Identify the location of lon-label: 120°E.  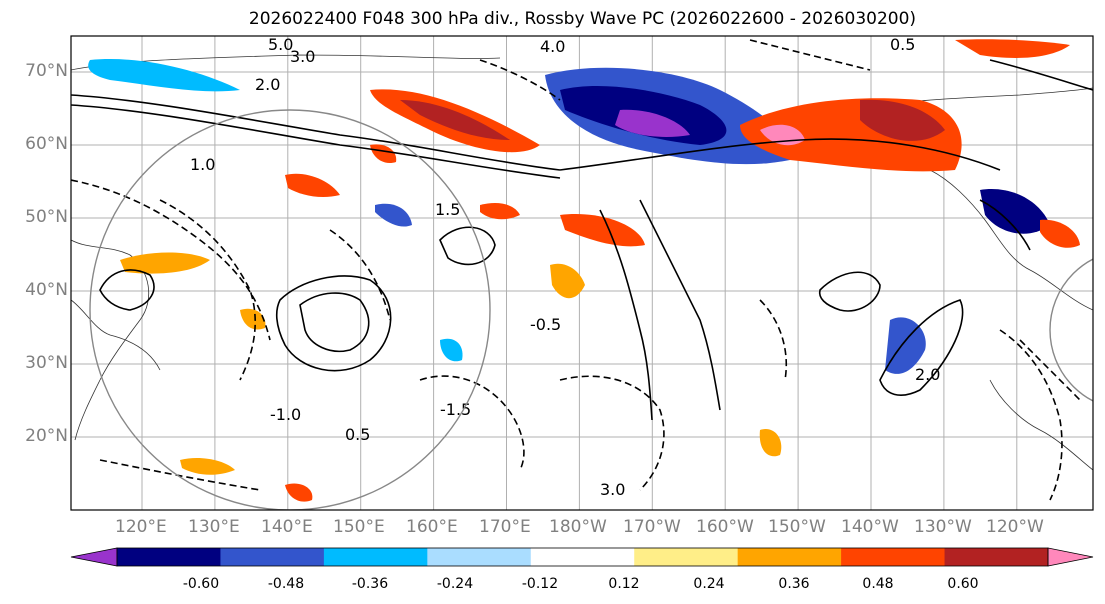
(141, 527).